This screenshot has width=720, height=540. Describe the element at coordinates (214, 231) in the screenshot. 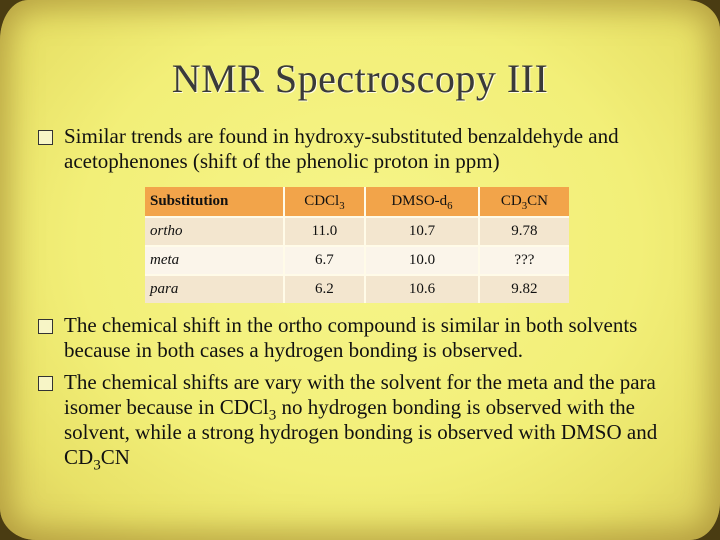

I see `row-label: ortho` at that location.